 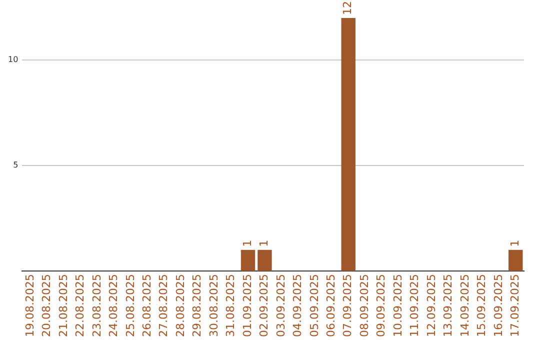 I want to click on x-tick-label: 07.09.2025, so click(x=347, y=306).